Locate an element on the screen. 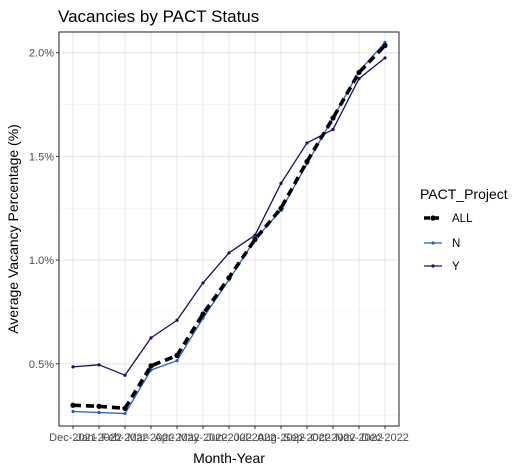  y-tick-label: 2.0% is located at coordinates (41, 54).